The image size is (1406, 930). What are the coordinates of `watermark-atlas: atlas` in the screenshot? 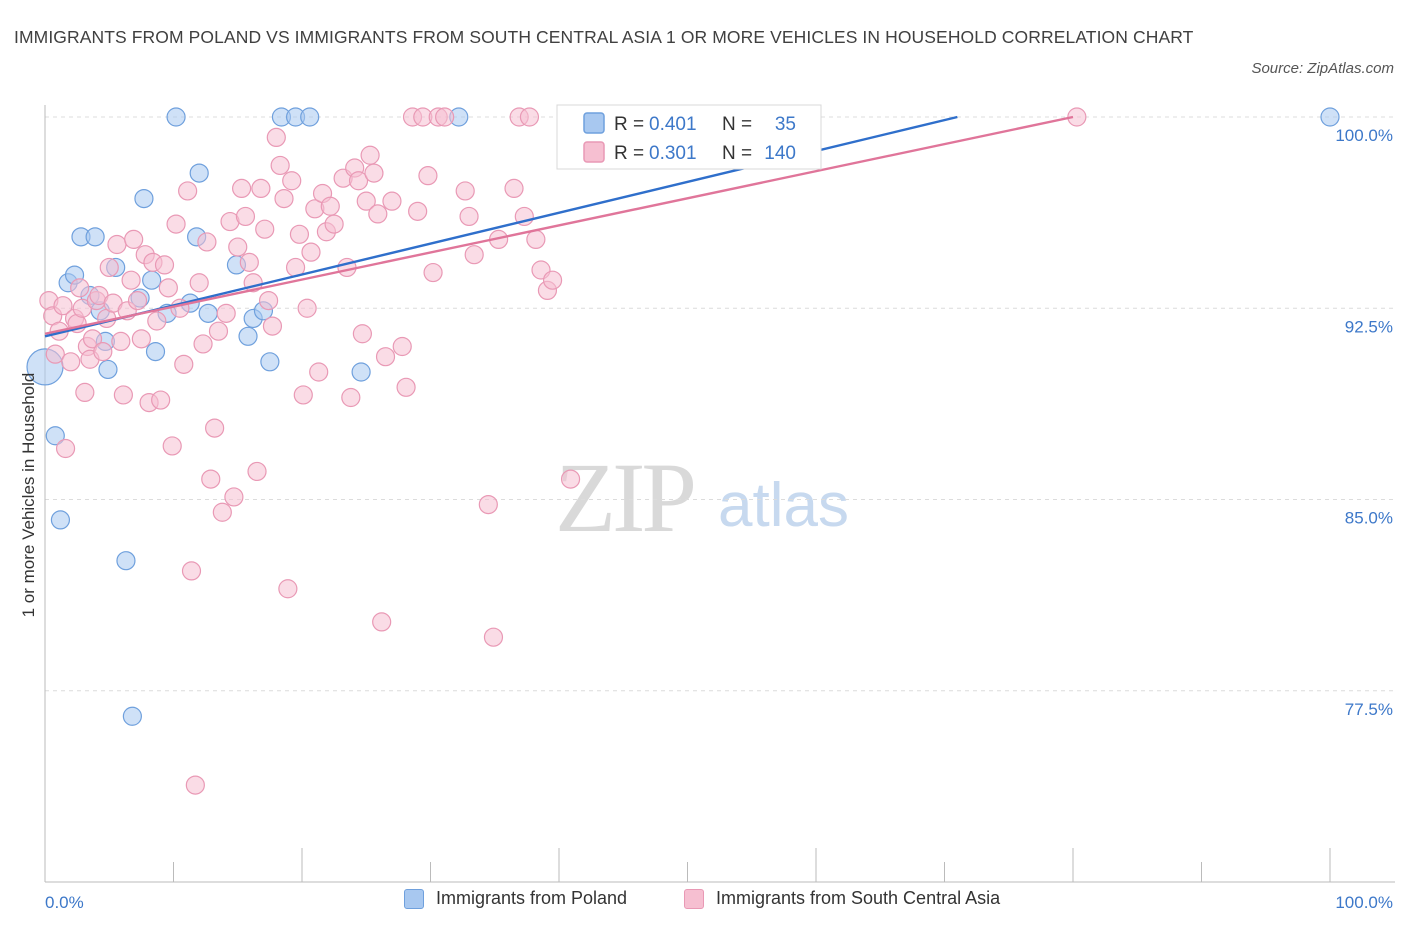 It's located at (783, 505).